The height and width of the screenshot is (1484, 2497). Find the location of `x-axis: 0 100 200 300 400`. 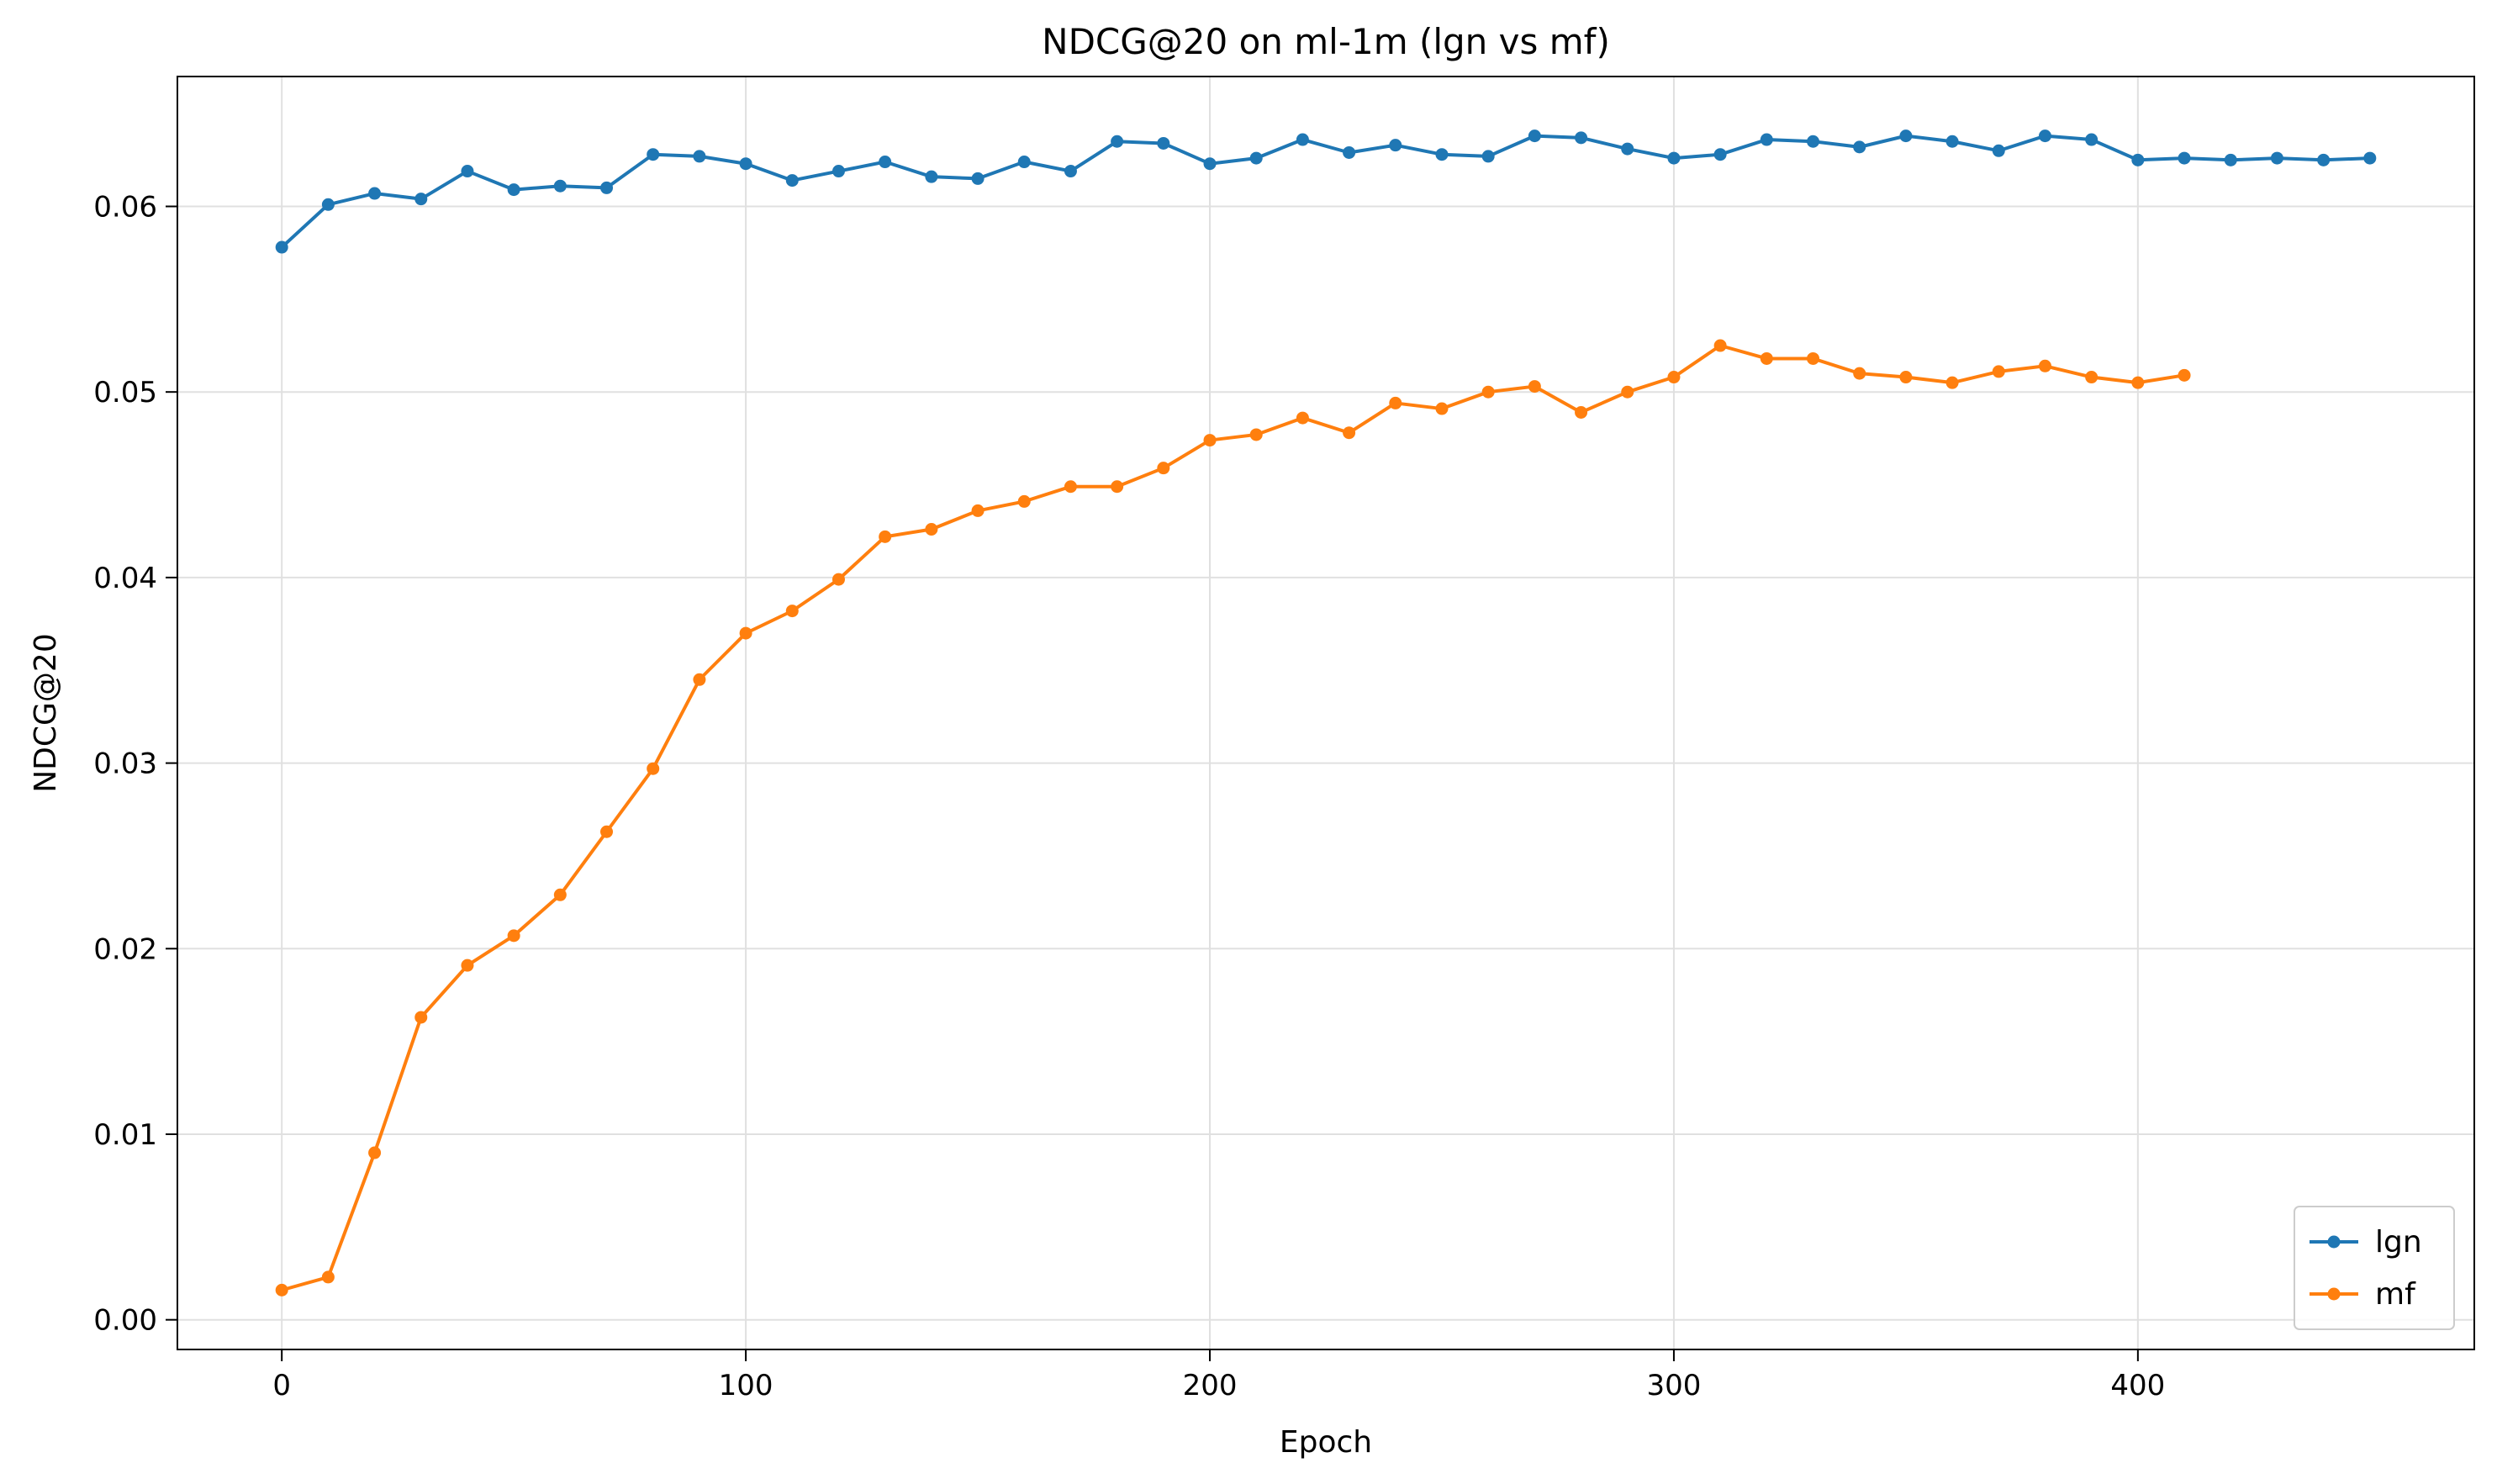

x-axis: 0 100 200 300 400 is located at coordinates (1218, 1375).